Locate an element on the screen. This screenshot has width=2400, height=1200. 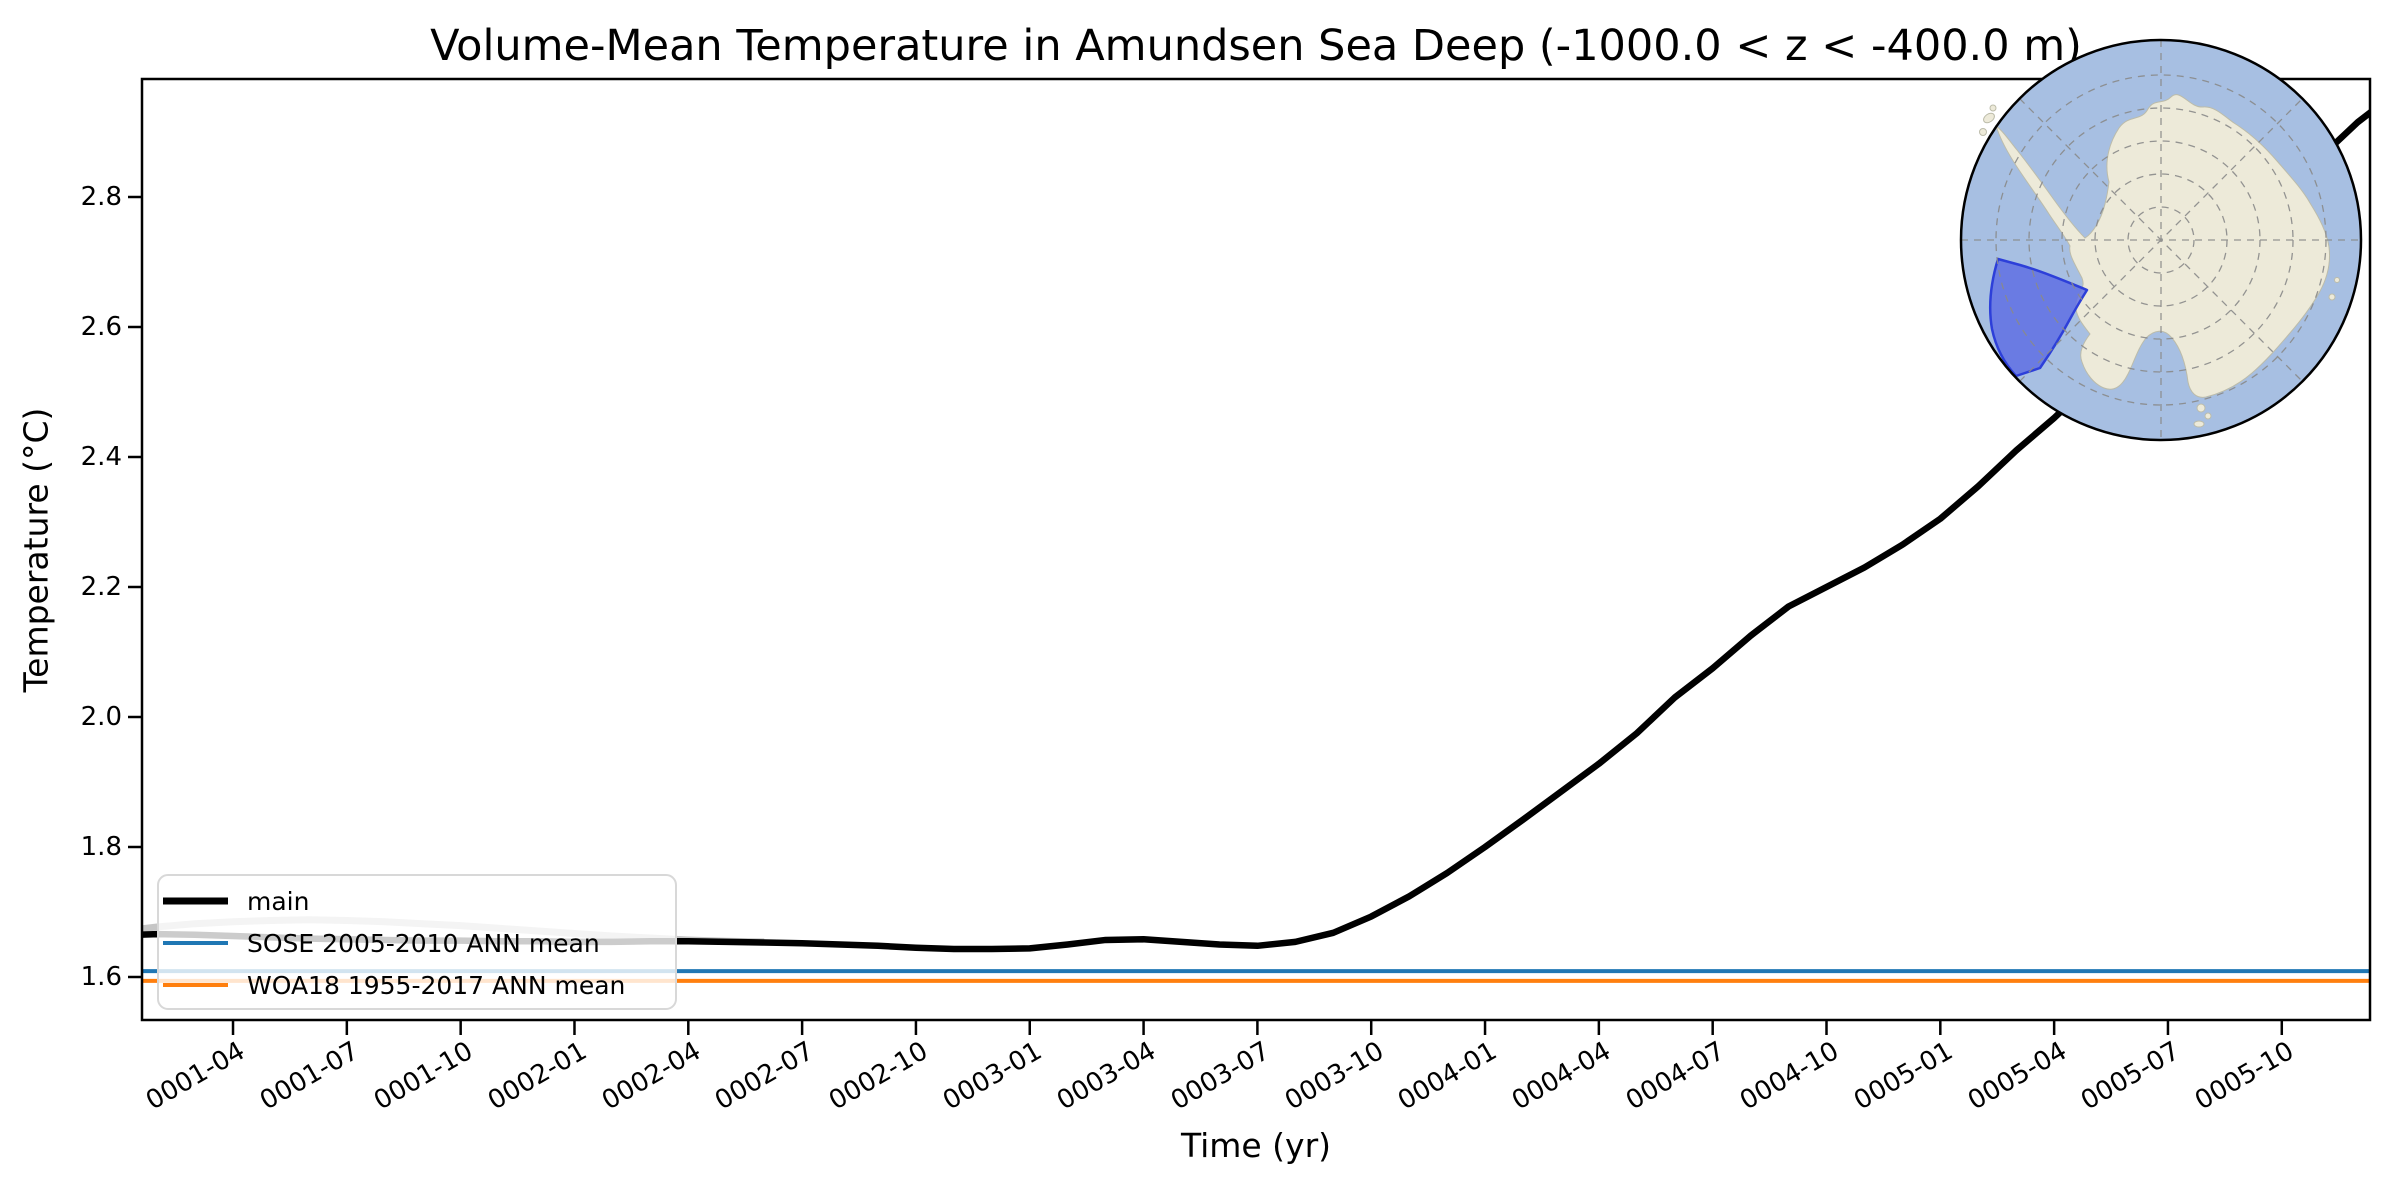
inset-map-antarctica is located at coordinates (2161, 240).